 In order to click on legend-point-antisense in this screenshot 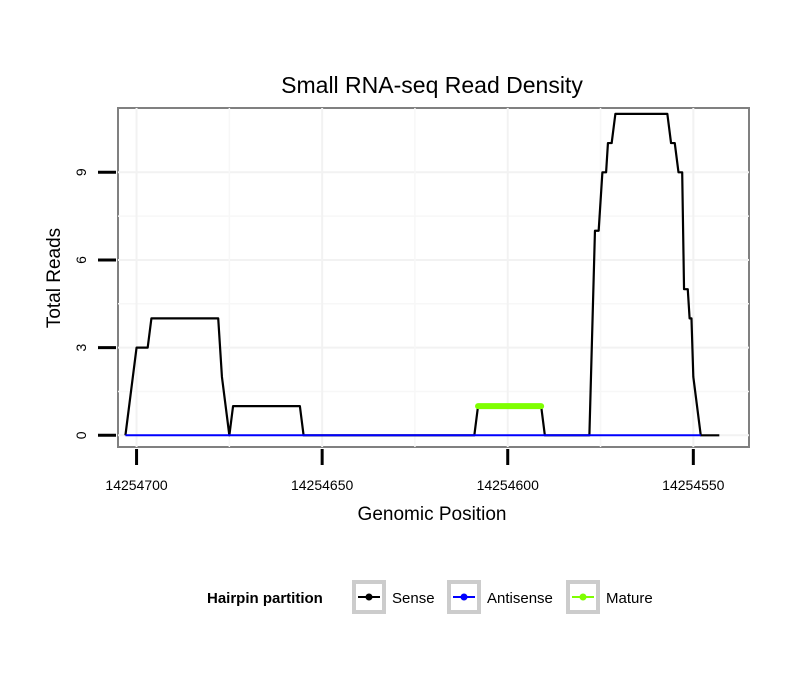, I will do `click(464, 597)`.